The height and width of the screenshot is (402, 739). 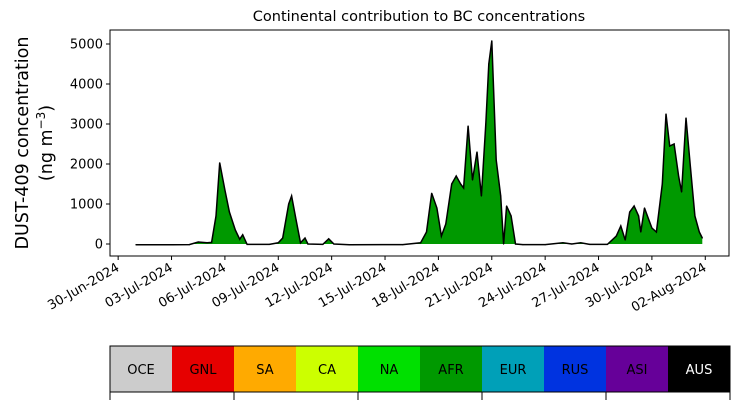 I want to click on legend-label-oce: OCE, so click(x=141, y=370).